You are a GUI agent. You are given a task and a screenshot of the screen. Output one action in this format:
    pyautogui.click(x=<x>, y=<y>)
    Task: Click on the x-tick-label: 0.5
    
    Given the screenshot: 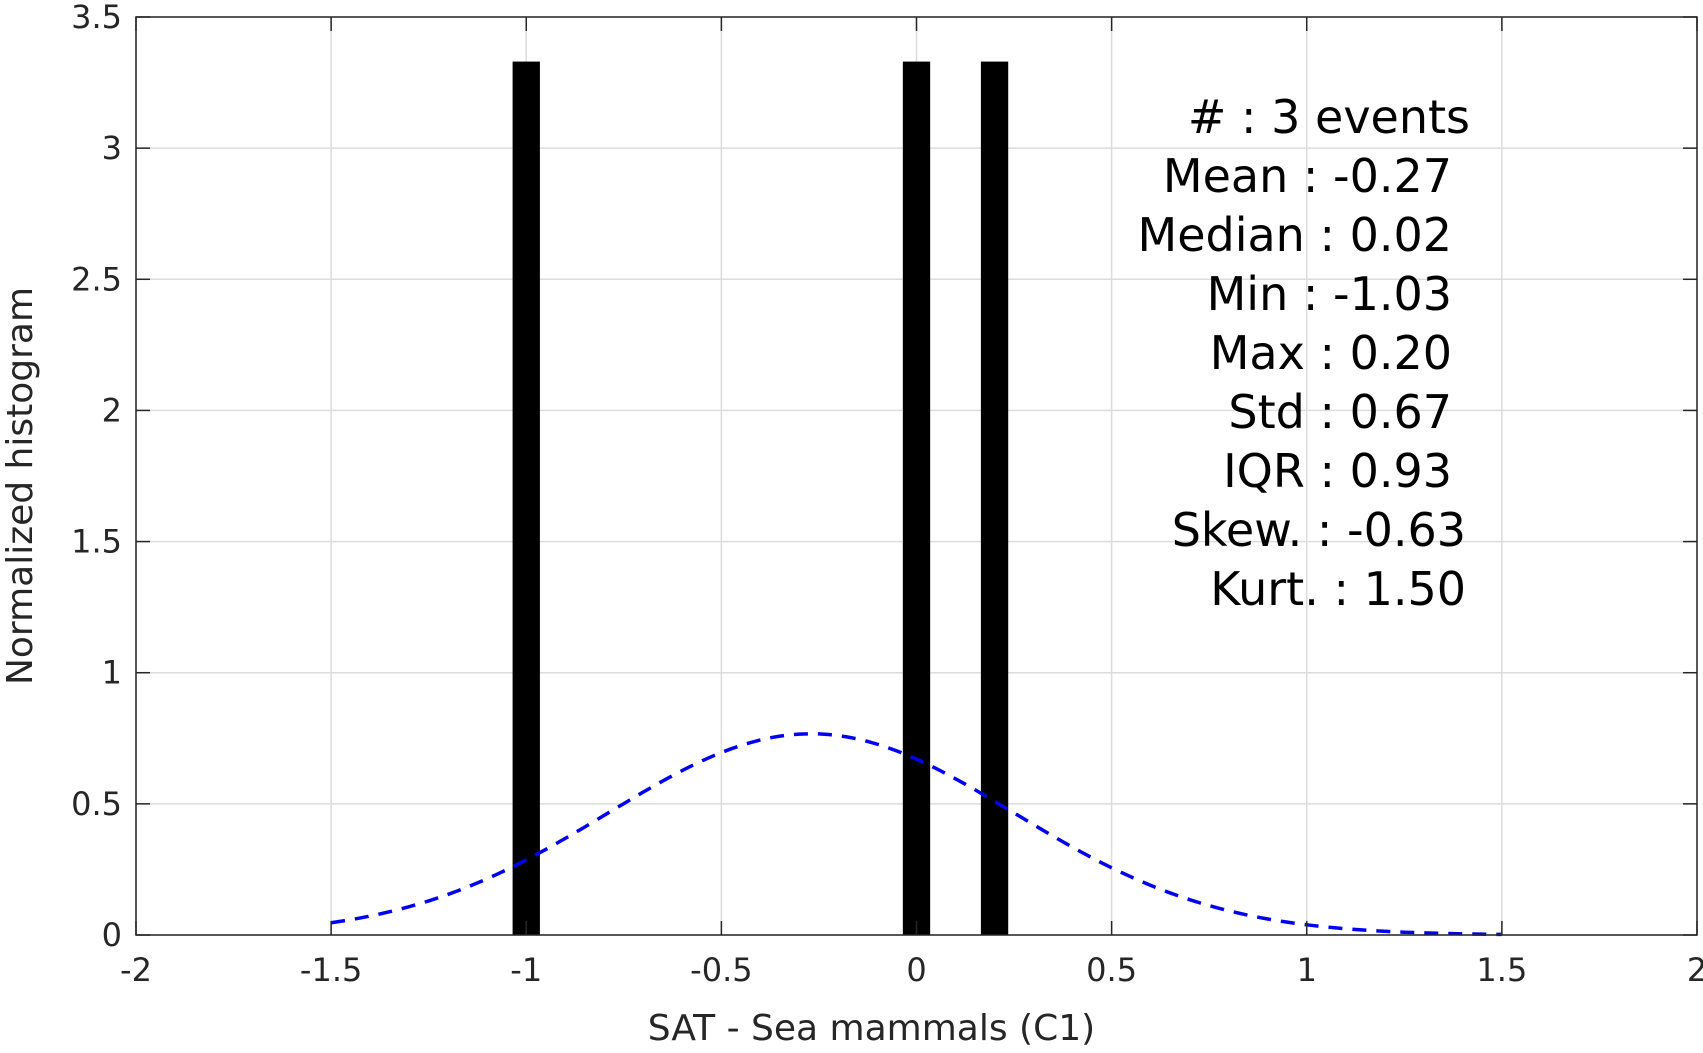 What is the action you would take?
    pyautogui.click(x=1111, y=970)
    